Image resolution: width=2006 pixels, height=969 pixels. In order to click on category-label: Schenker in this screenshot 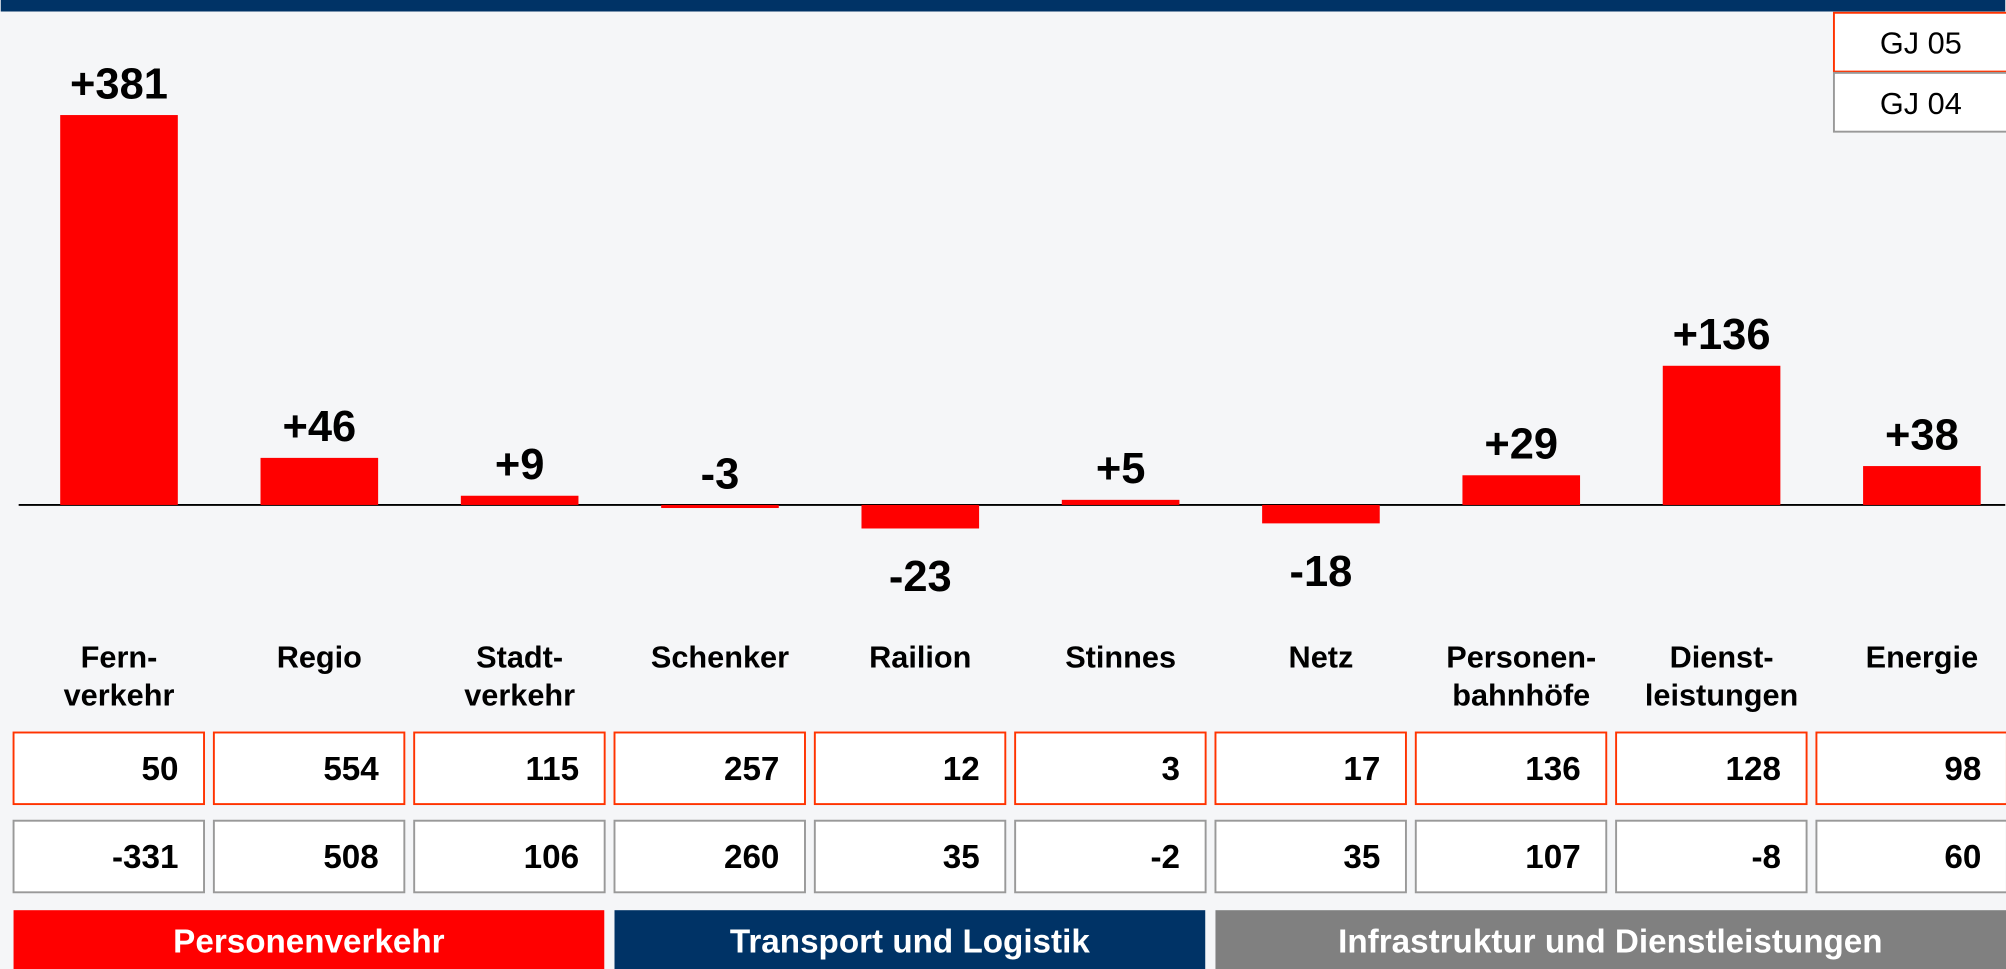, I will do `click(720, 656)`.